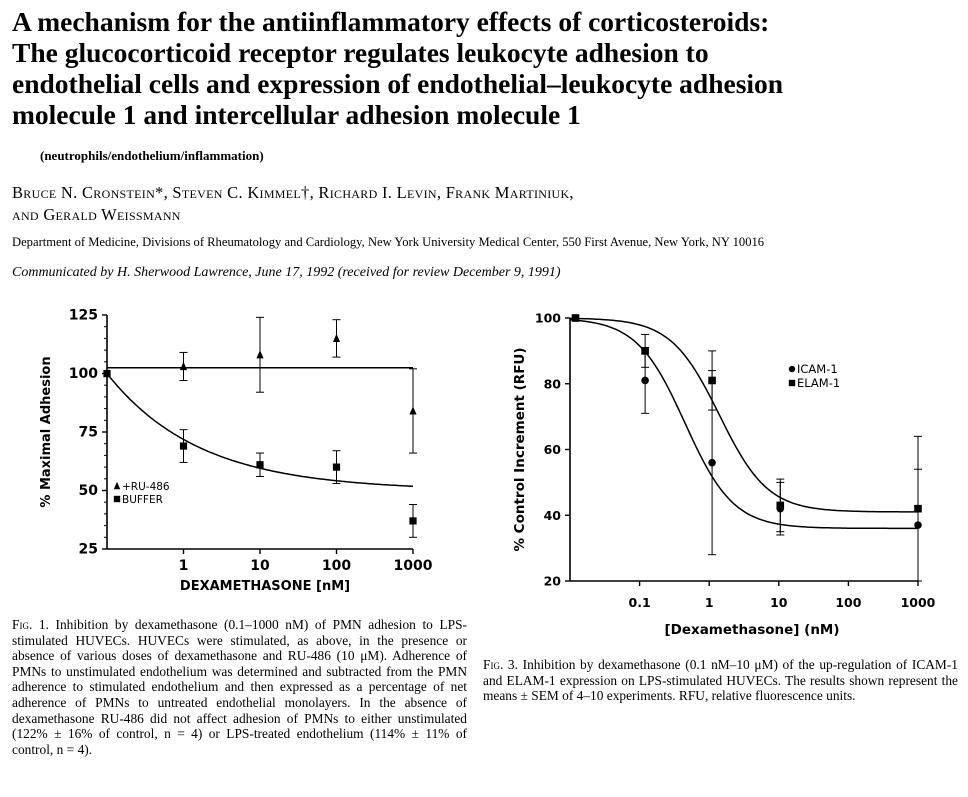 The height and width of the screenshot is (797, 968). What do you see at coordinates (553, 581) in the screenshot?
I see `y-tick-label: 20` at bounding box center [553, 581].